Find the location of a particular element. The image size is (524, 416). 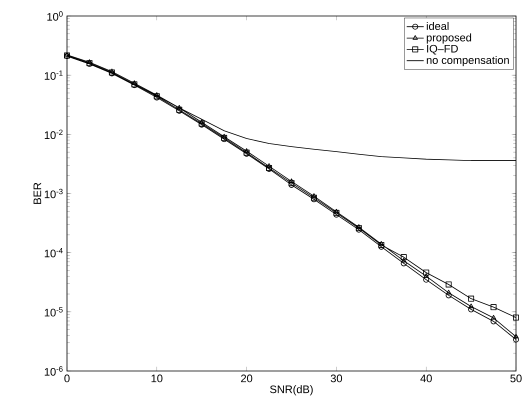

y-tick-label: 10$^{0}$ is located at coordinates (55, 16).